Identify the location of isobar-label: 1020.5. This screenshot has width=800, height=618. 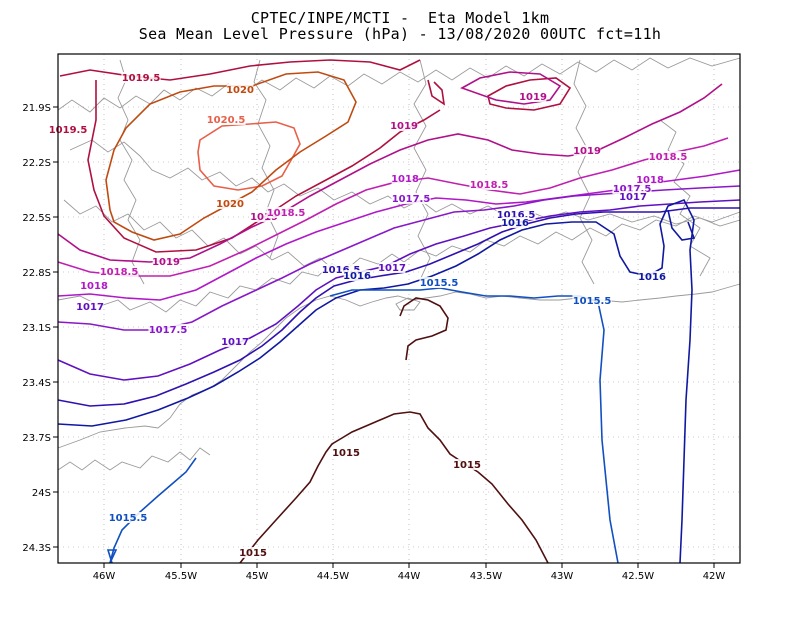
(226, 120).